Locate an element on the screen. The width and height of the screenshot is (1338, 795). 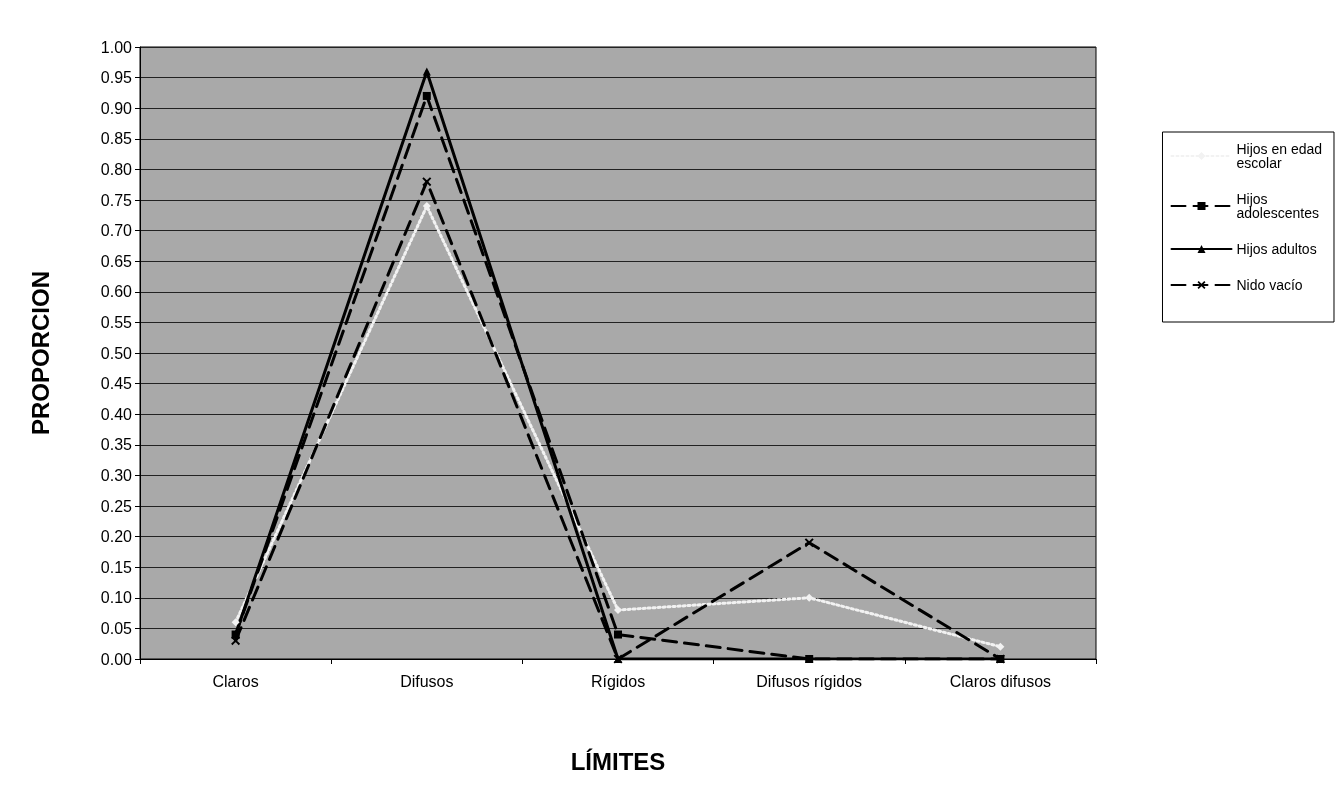
y-tick-label: 0.50 is located at coordinates (116, 353).